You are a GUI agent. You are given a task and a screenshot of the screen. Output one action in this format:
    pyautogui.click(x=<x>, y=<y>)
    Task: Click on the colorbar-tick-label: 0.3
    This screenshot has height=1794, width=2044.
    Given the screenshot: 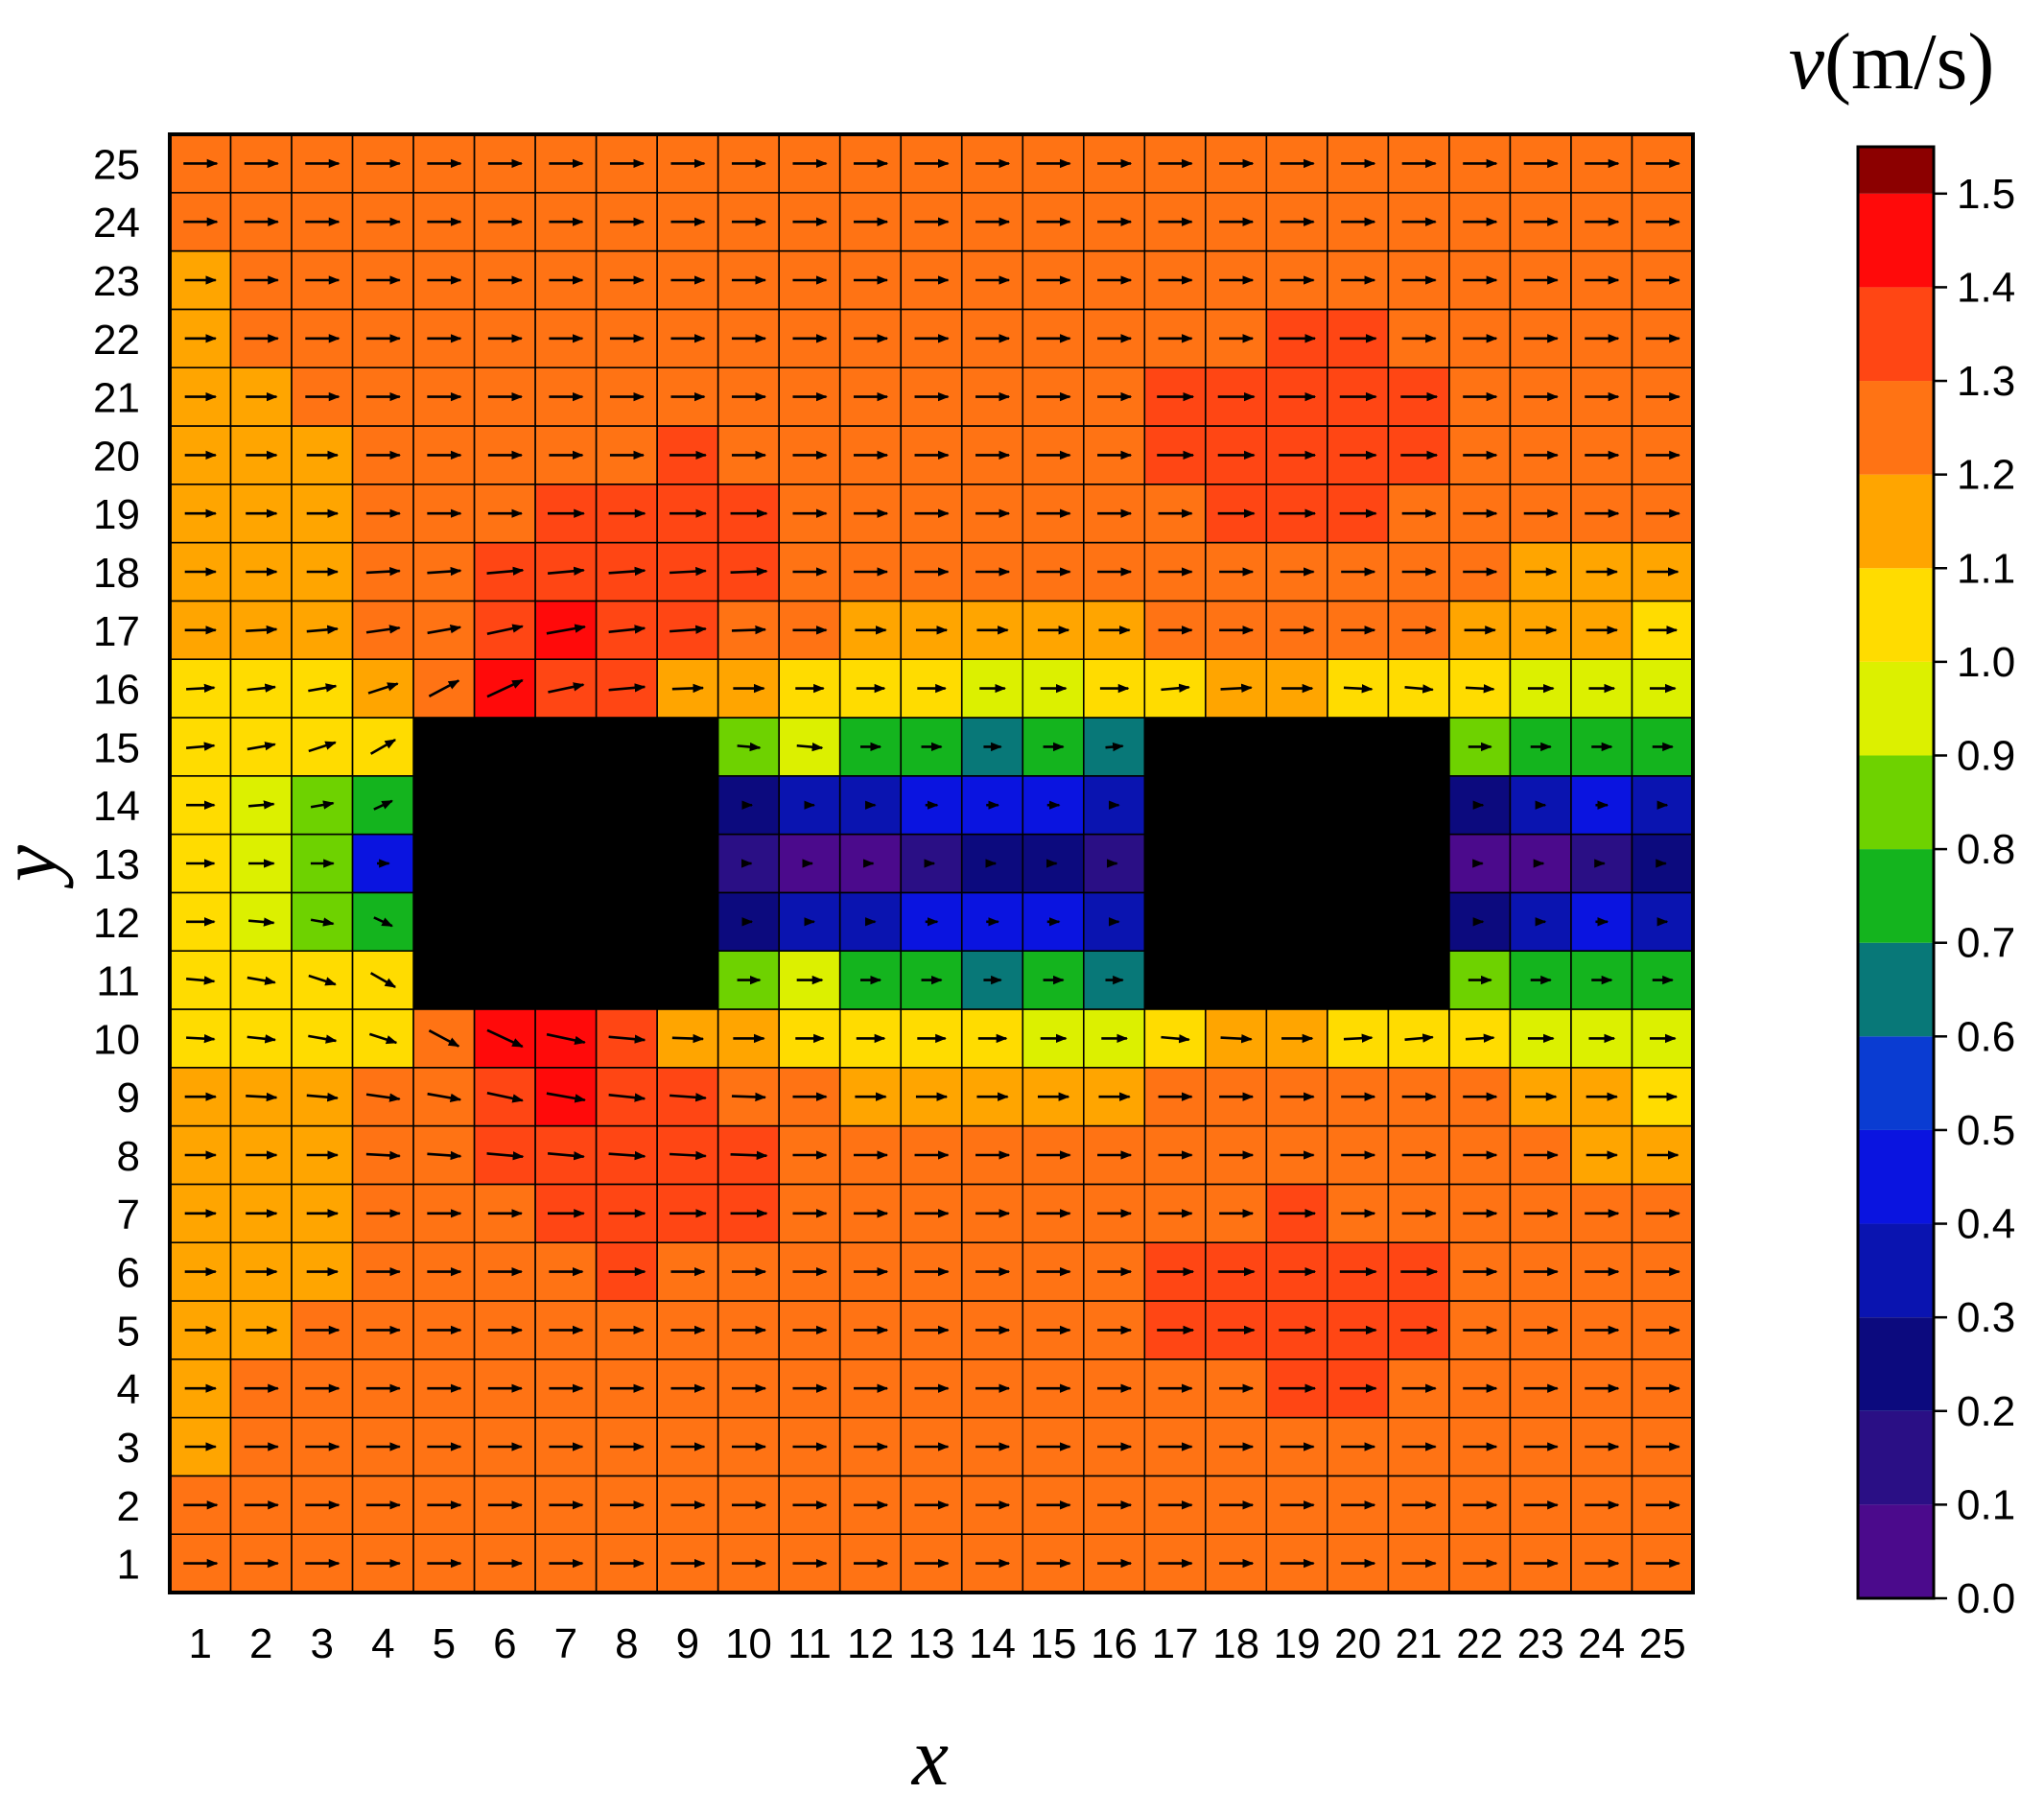 What is the action you would take?
    pyautogui.click(x=1986, y=1317)
    